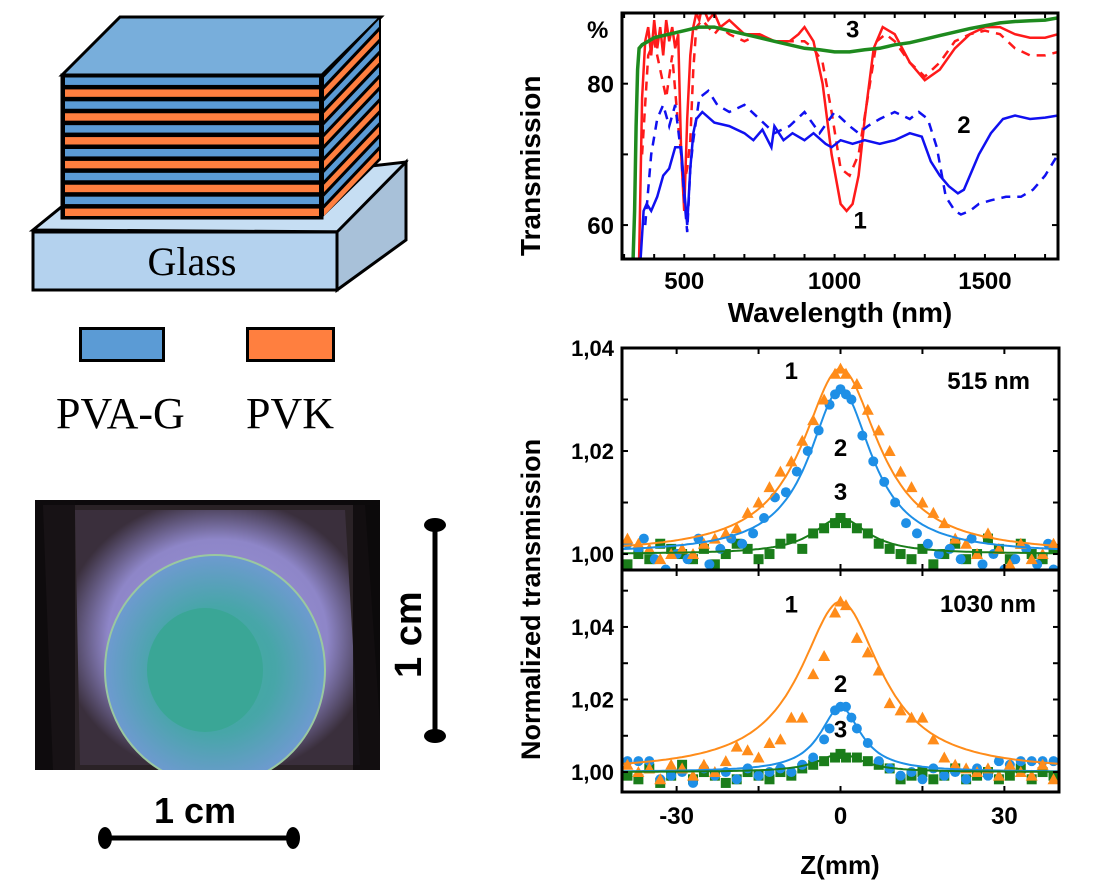 The image size is (1093, 887). Describe the element at coordinates (597, 30) in the screenshot. I see `y-unit-label: %` at that location.